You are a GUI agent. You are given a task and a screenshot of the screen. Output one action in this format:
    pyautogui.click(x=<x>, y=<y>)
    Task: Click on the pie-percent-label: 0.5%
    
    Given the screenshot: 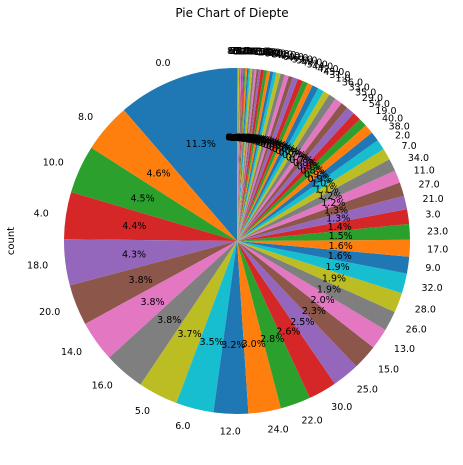 What is the action you would take?
    pyautogui.click(x=272, y=144)
    